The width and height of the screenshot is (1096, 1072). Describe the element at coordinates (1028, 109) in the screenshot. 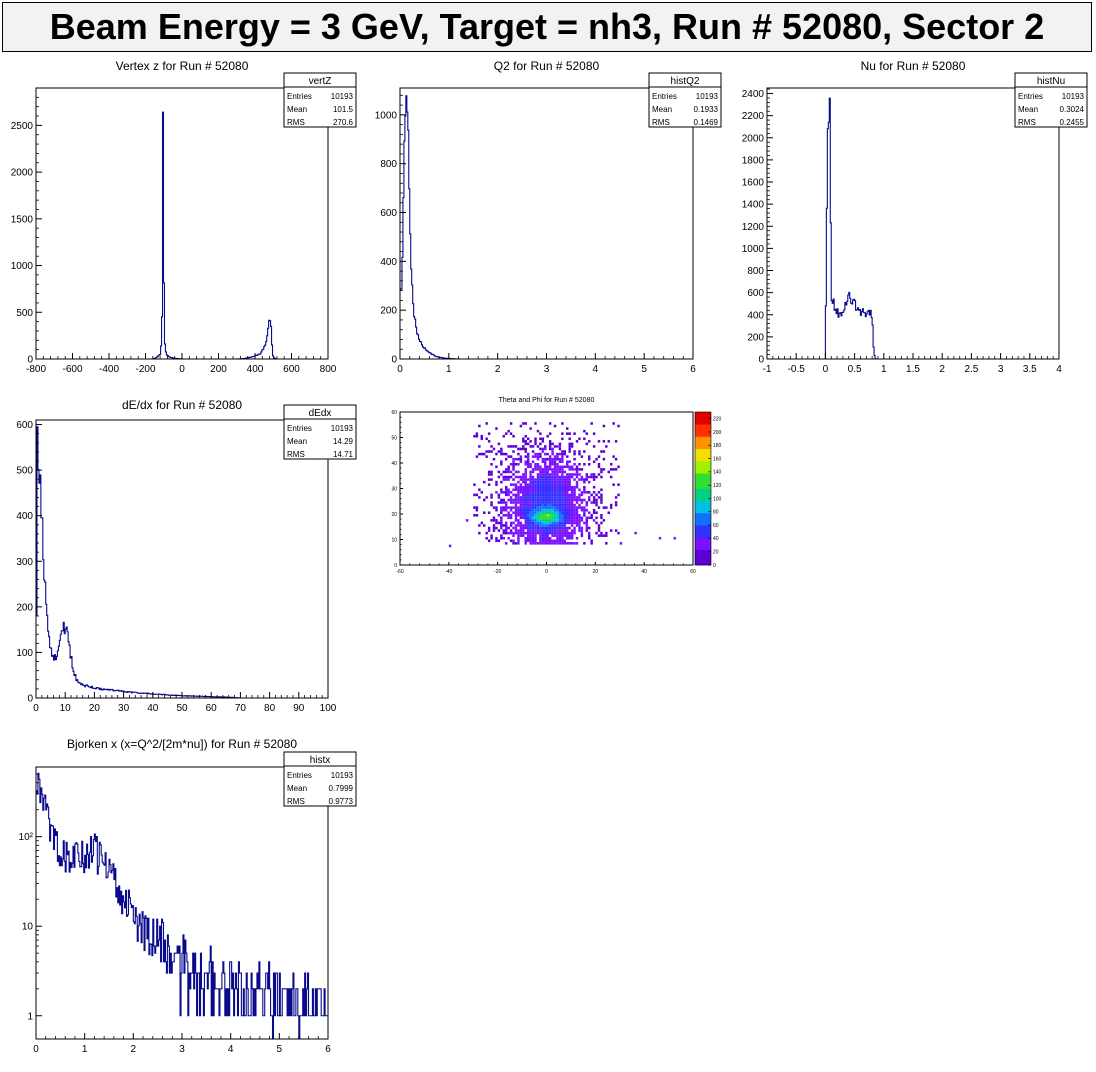

I see `stats-label: Mean` at that location.